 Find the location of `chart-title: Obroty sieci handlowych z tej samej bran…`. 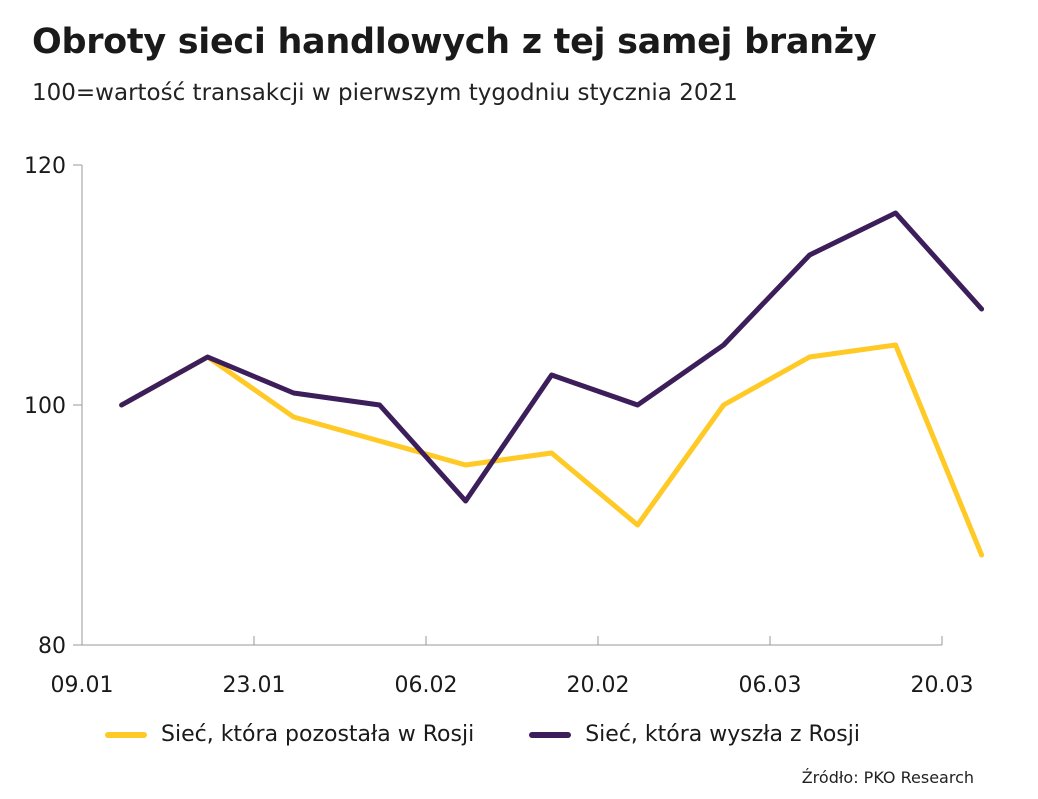

chart-title: Obroty sieci handlowych z tej samej bran… is located at coordinates (454, 42).